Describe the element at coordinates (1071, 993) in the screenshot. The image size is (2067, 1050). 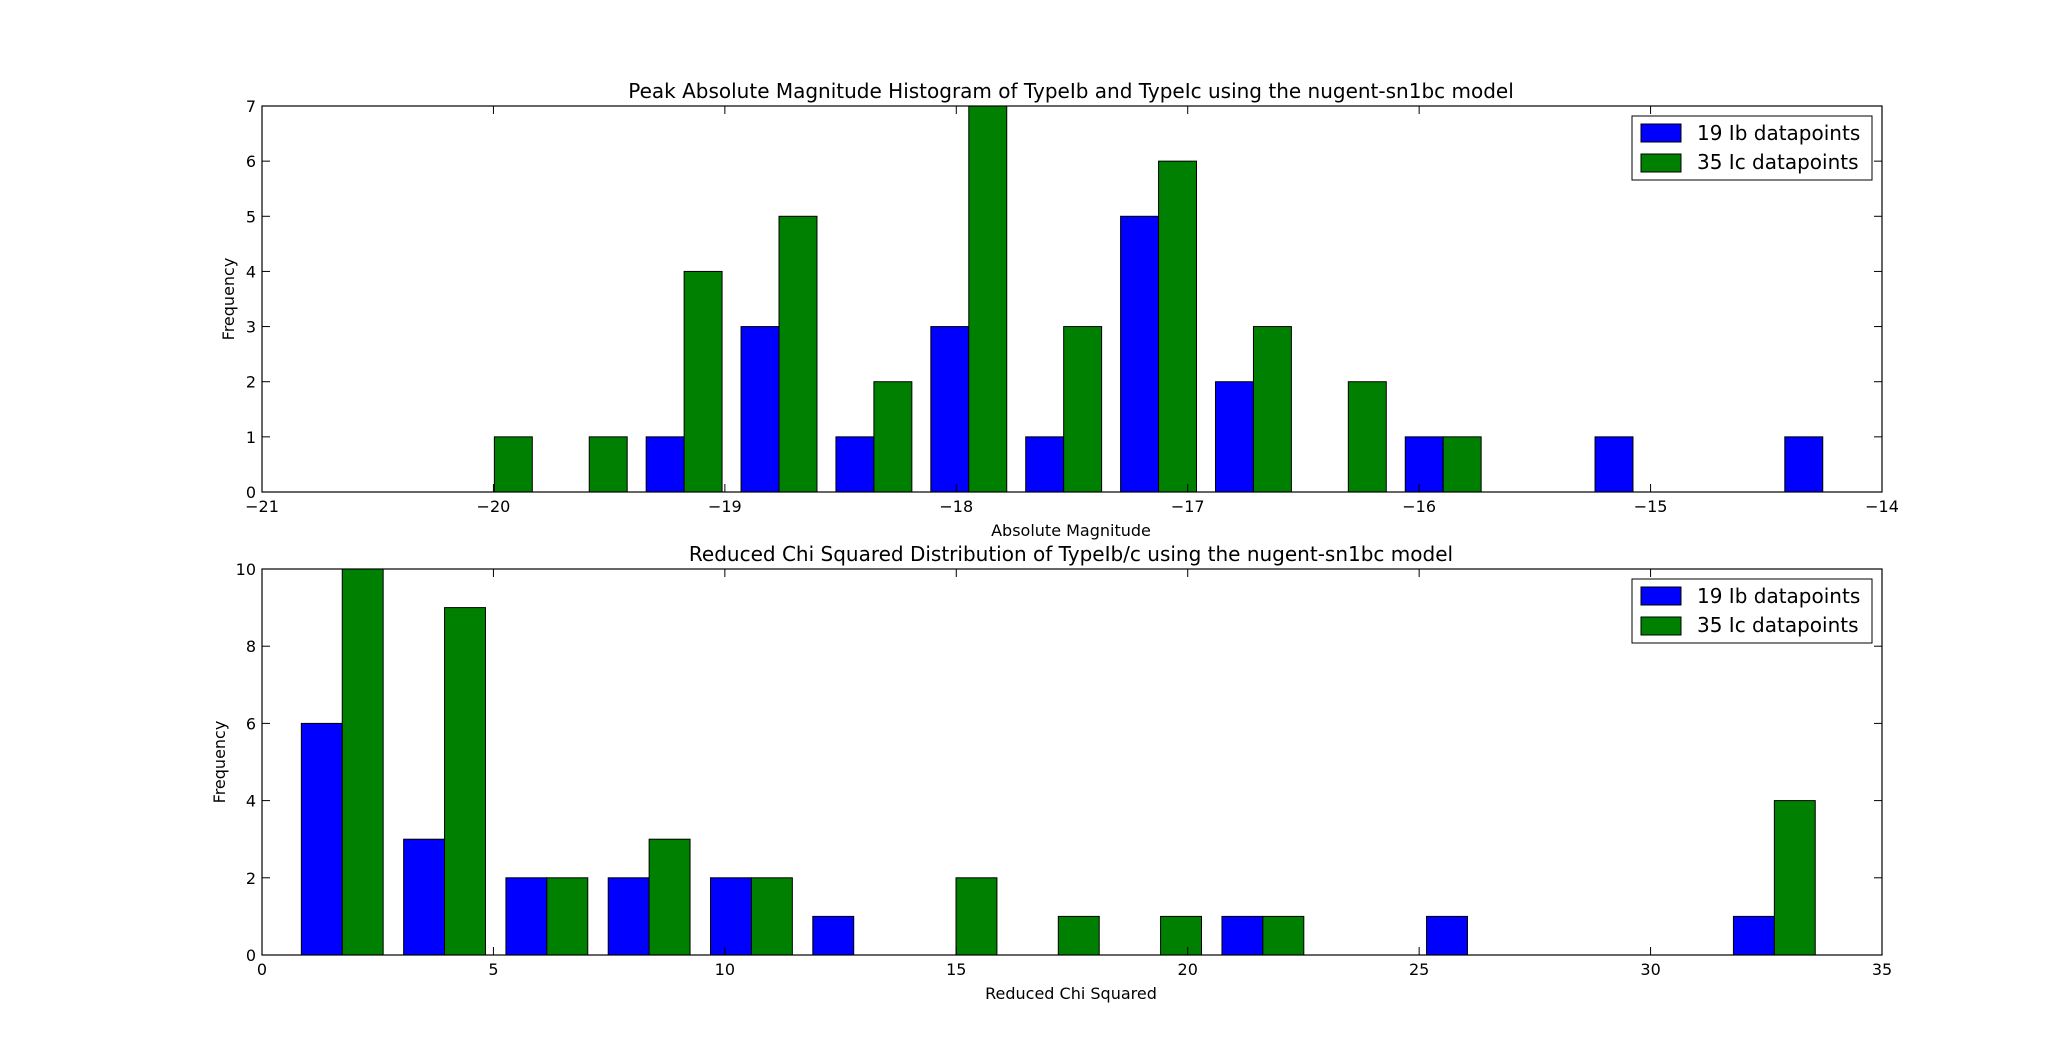
I see `x-axis-label: Reduced Chi Squared` at that location.